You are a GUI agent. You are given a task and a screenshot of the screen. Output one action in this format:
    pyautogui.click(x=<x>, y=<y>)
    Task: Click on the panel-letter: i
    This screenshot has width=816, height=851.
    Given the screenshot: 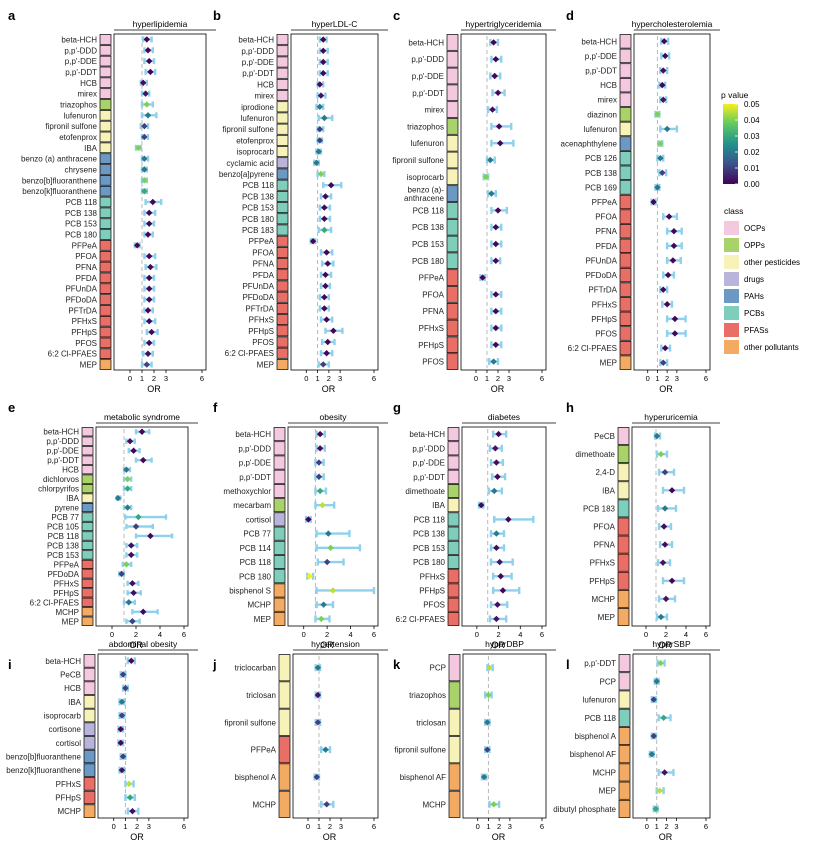 What is the action you would take?
    pyautogui.click(x=10, y=664)
    